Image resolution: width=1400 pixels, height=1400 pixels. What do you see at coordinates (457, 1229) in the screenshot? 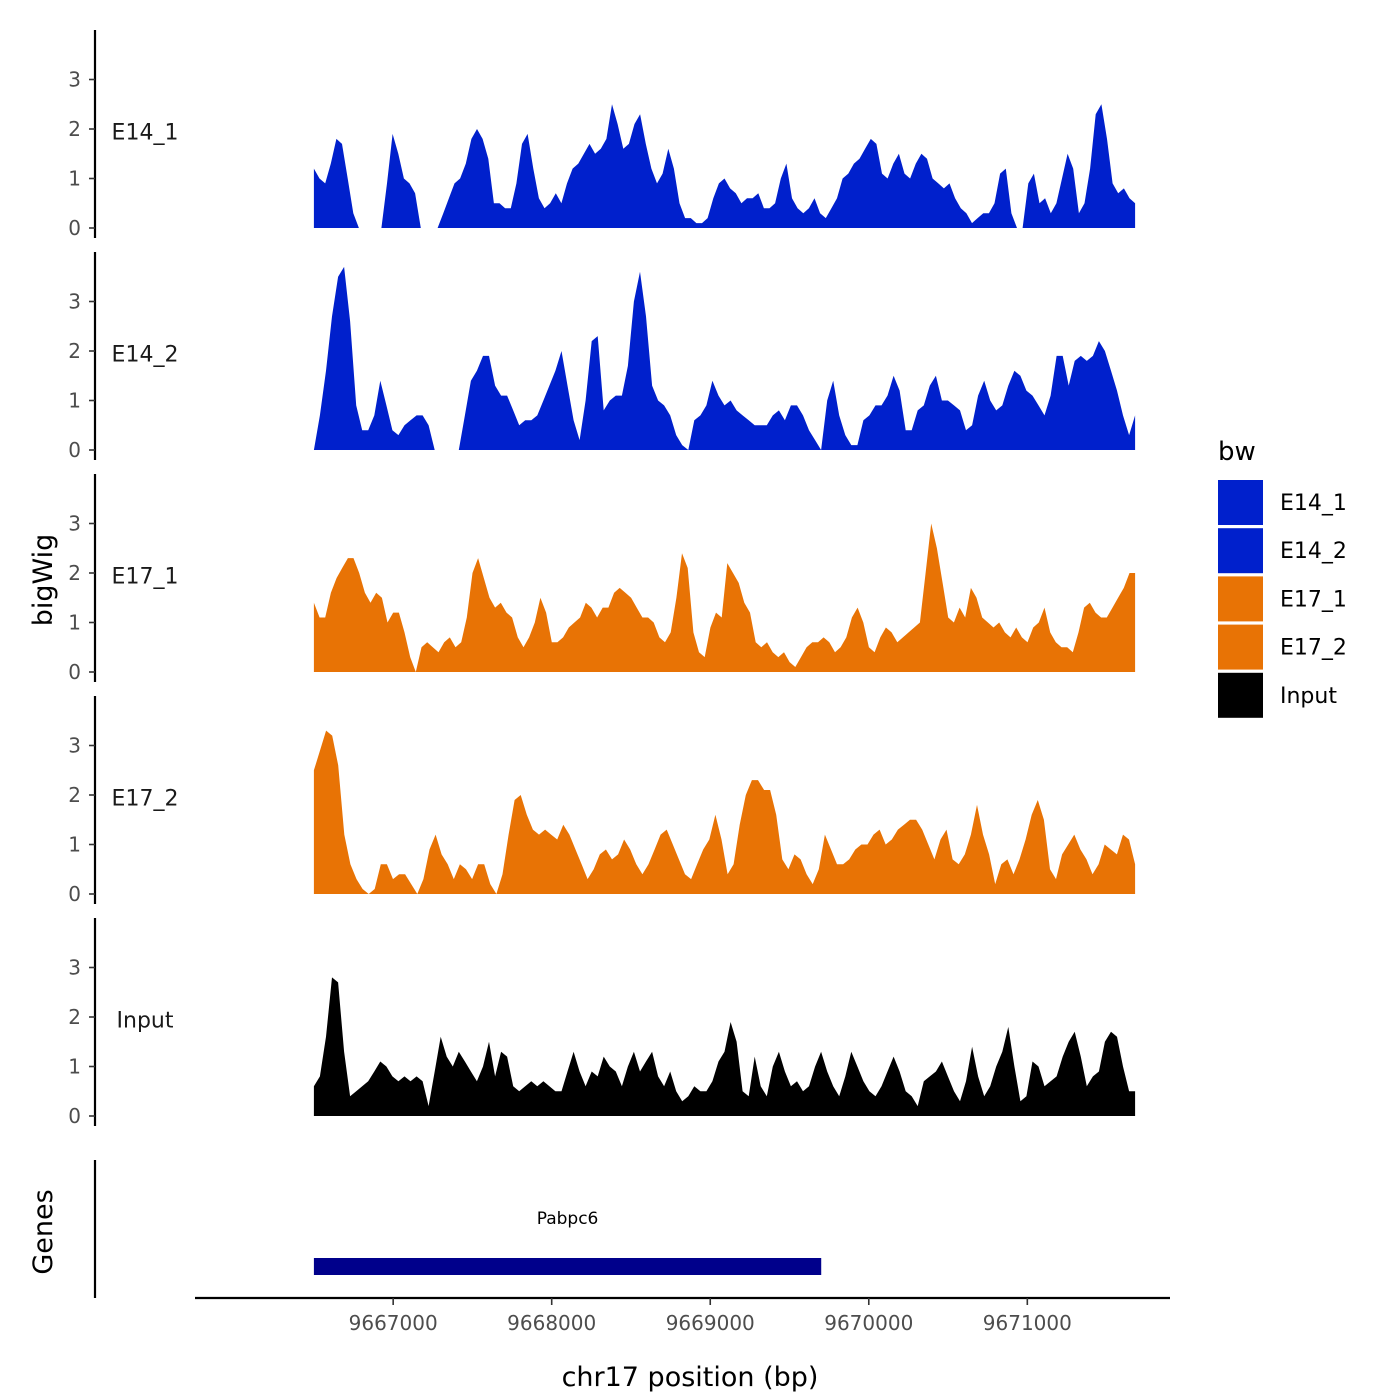
I see `gene-track: Pabpc6` at bounding box center [457, 1229].